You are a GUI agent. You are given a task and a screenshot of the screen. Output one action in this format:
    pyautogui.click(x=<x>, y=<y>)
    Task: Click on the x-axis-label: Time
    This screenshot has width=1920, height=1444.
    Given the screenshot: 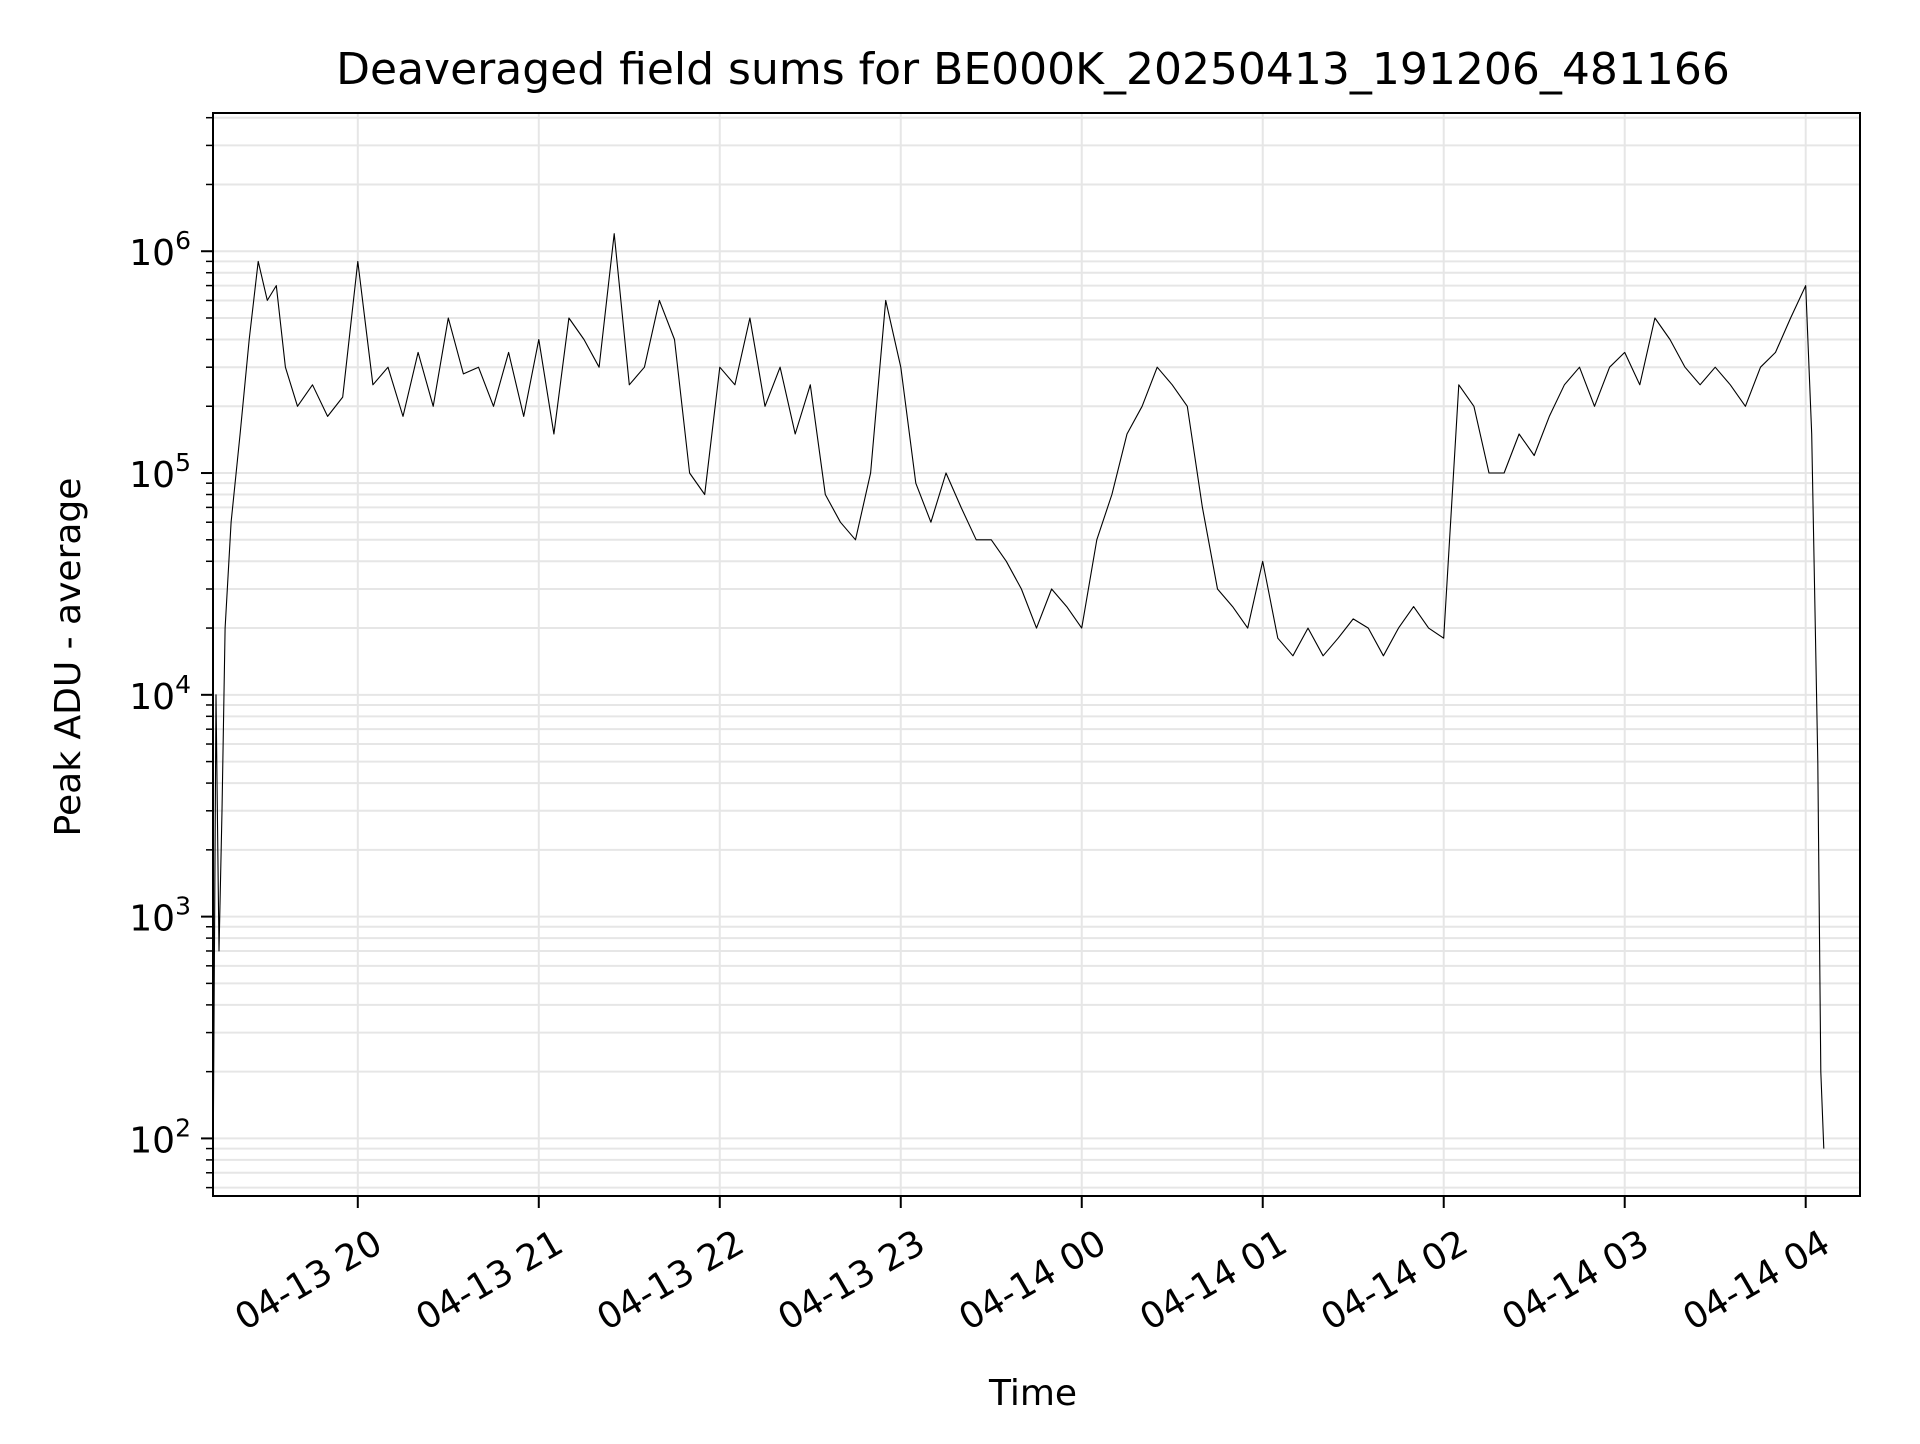 What is the action you would take?
    pyautogui.click(x=1032, y=1393)
    